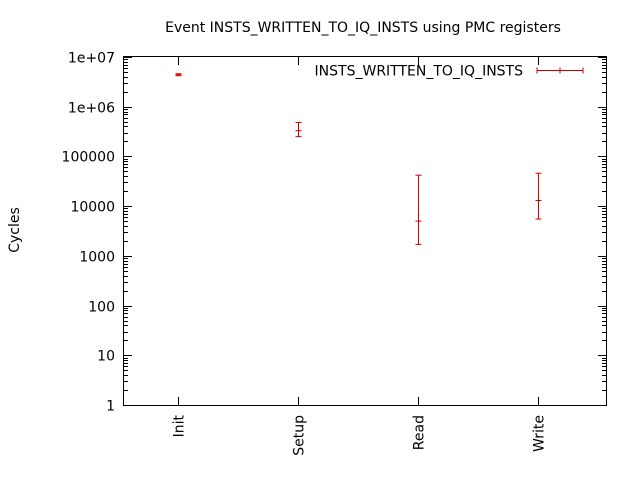 The height and width of the screenshot is (480, 640). I want to click on y-tick-label: 100000, so click(88, 158).